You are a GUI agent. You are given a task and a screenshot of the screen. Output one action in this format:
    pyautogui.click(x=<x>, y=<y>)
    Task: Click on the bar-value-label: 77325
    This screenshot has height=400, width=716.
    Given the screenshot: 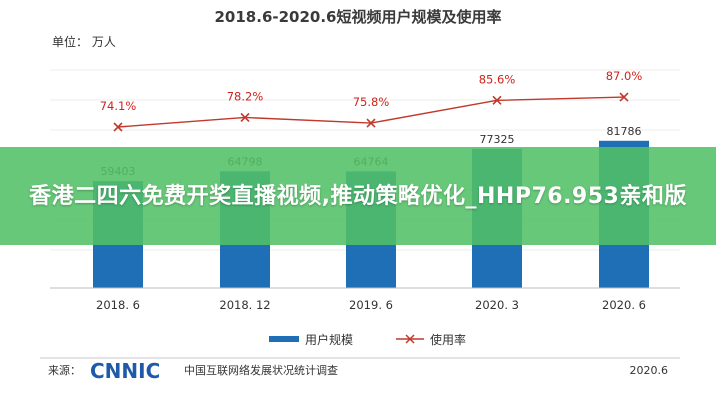 What is the action you would take?
    pyautogui.click(x=497, y=139)
    